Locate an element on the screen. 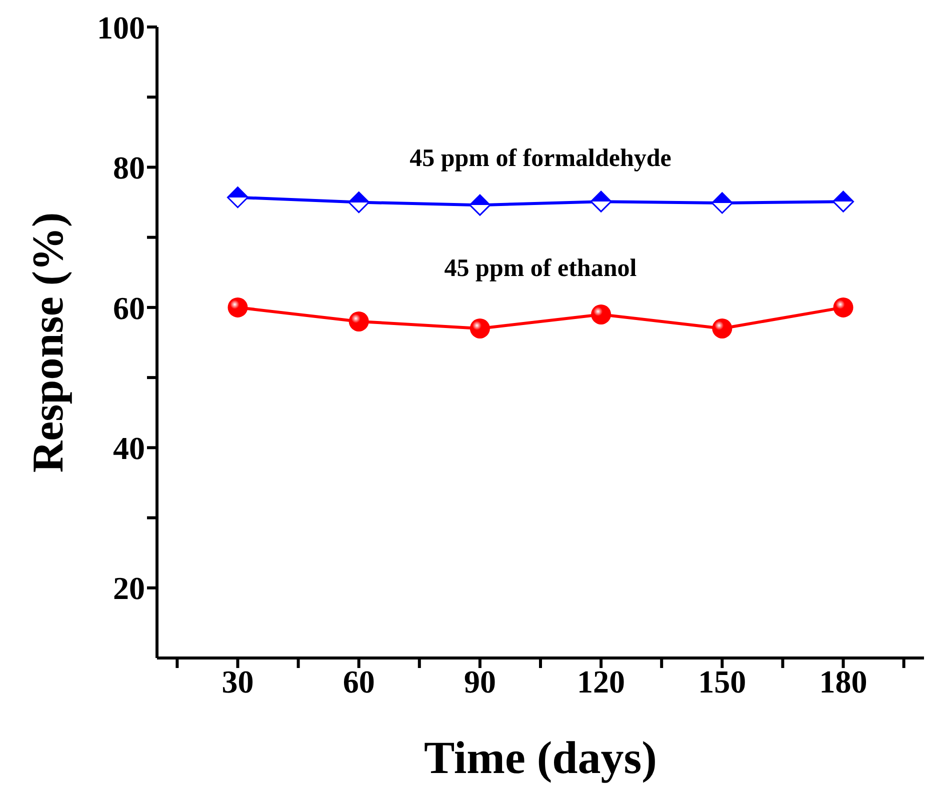  y-tick-label: 60 is located at coordinates (129, 308).